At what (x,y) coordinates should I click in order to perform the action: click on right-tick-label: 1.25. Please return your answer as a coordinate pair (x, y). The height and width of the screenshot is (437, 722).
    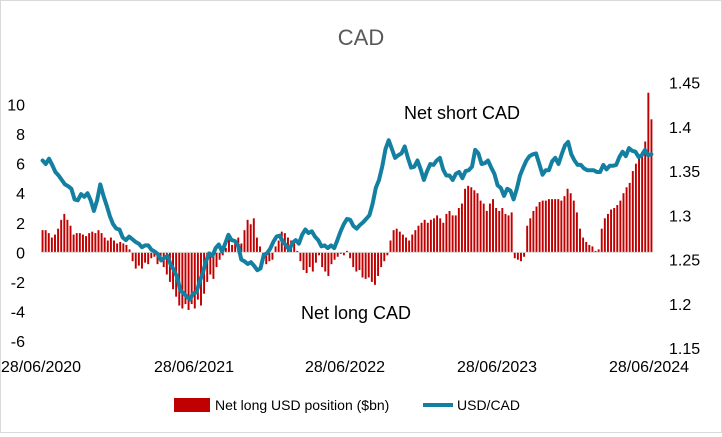
    Looking at the image, I should click on (684, 261).